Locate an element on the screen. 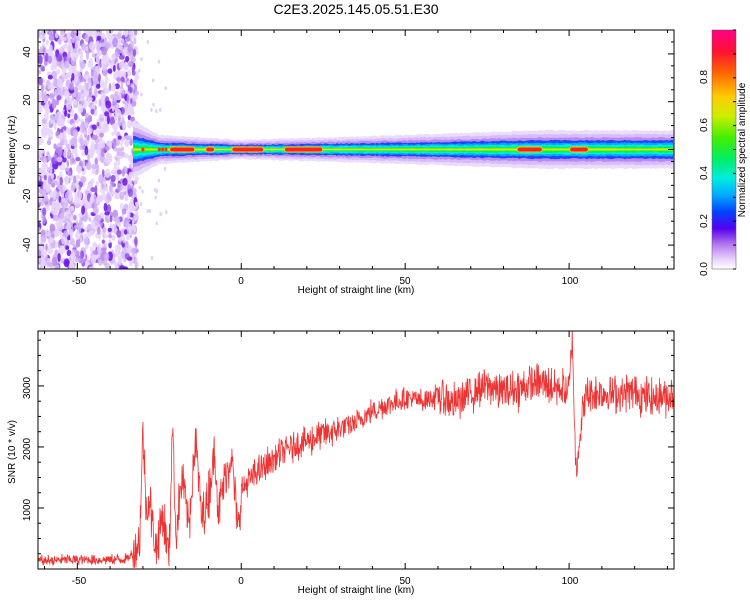 The width and height of the screenshot is (750, 600). signal-band-core is located at coordinates (403, 149).